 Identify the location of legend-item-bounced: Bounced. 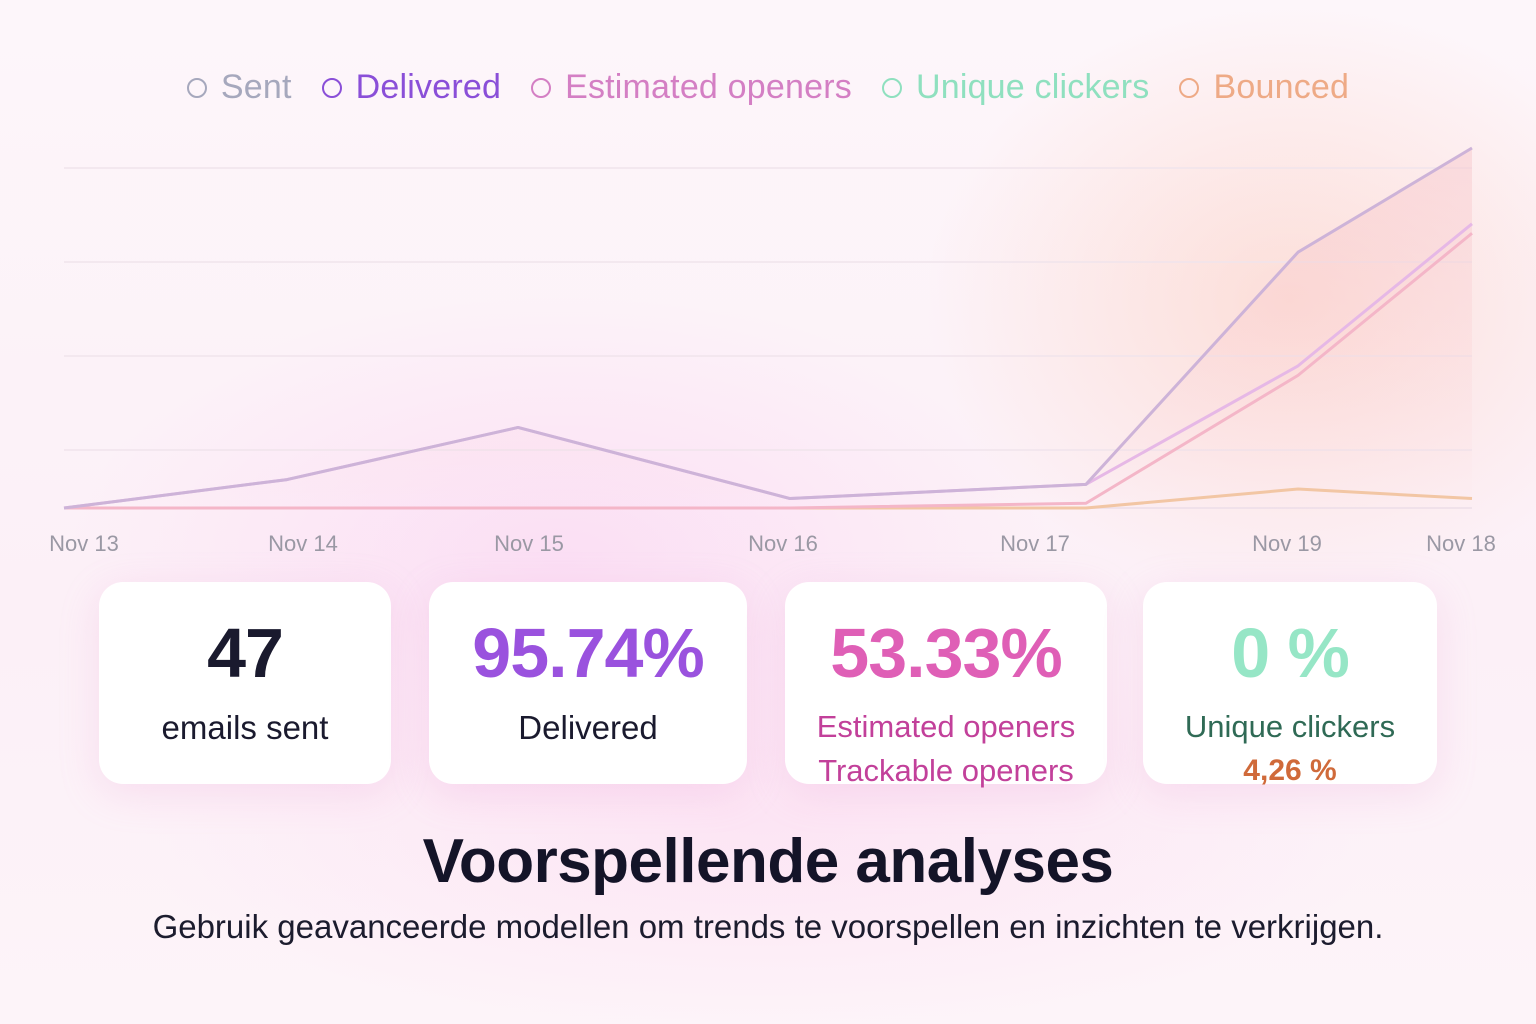
(1264, 87).